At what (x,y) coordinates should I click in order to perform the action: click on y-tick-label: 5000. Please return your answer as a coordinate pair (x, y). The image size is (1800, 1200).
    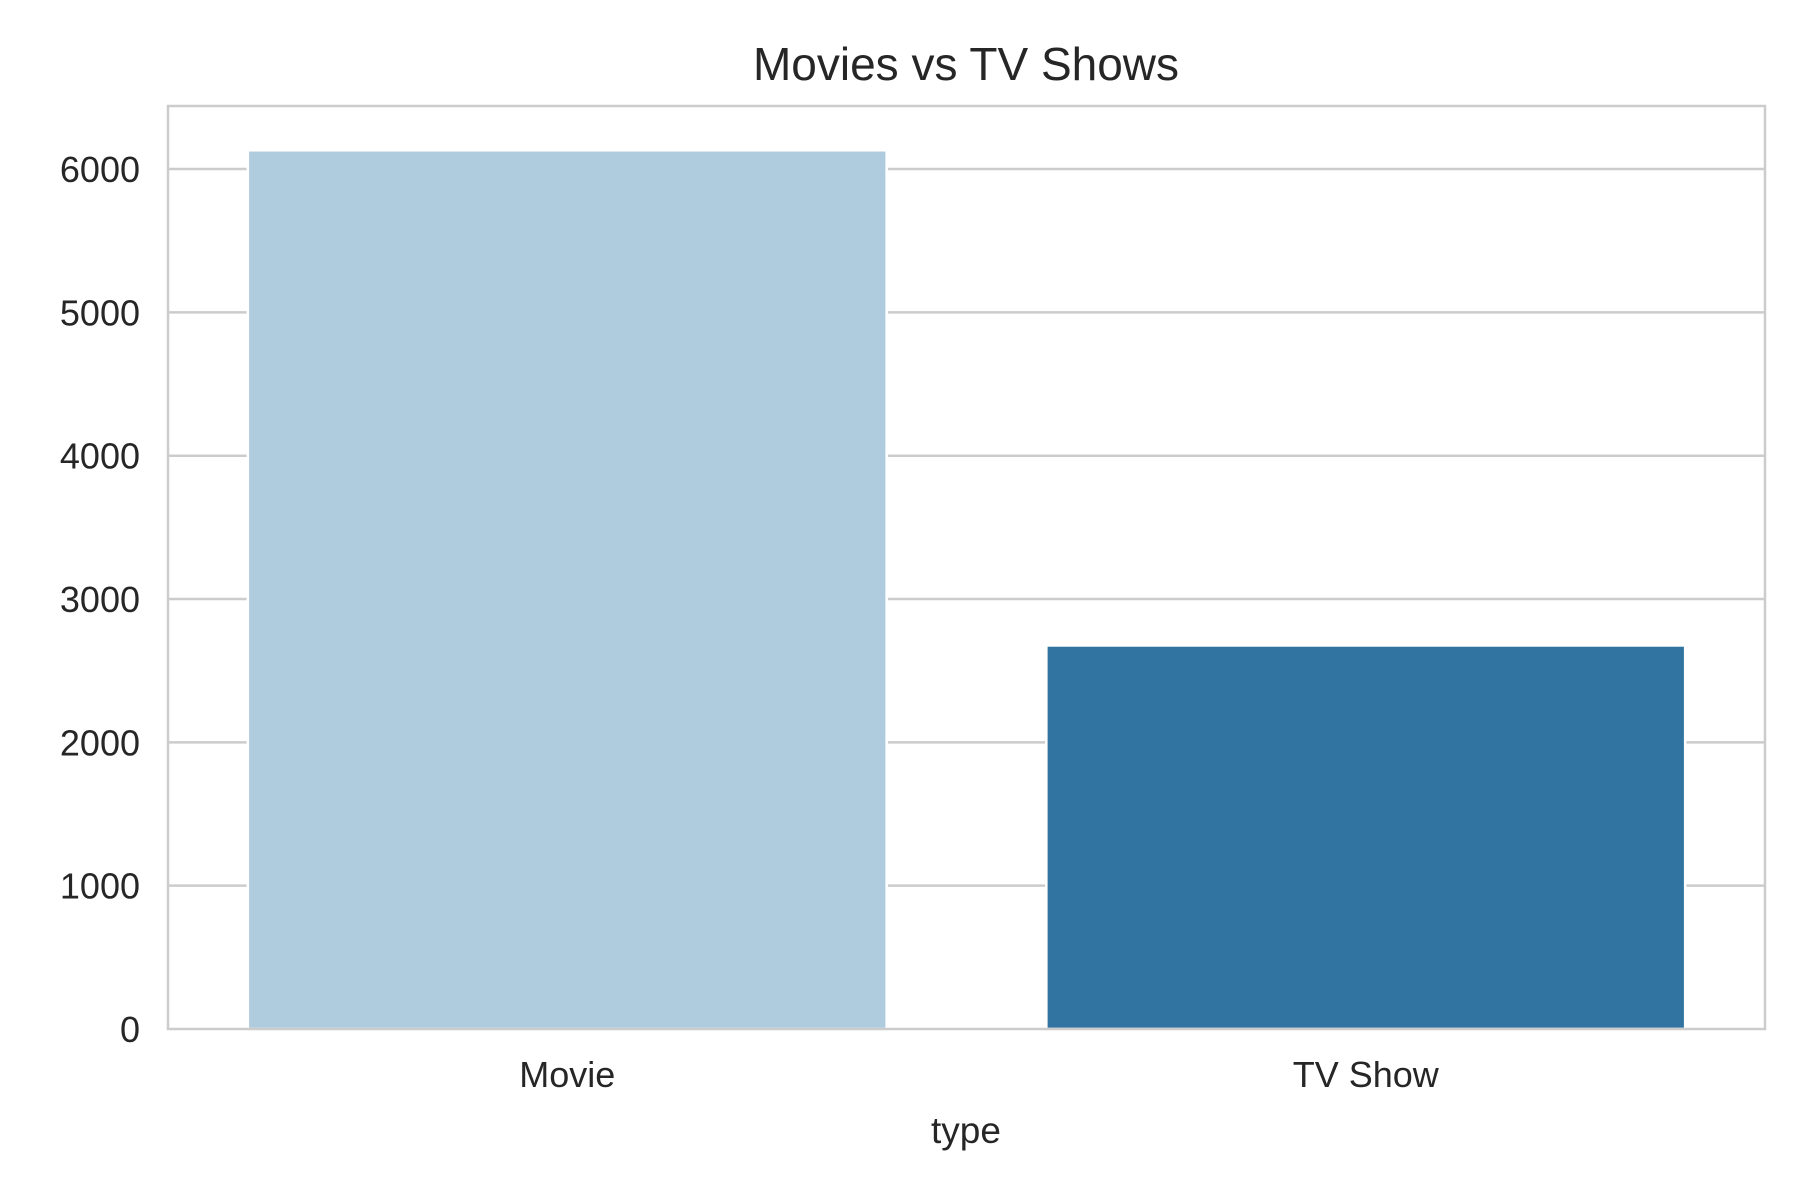
    Looking at the image, I should click on (100, 312).